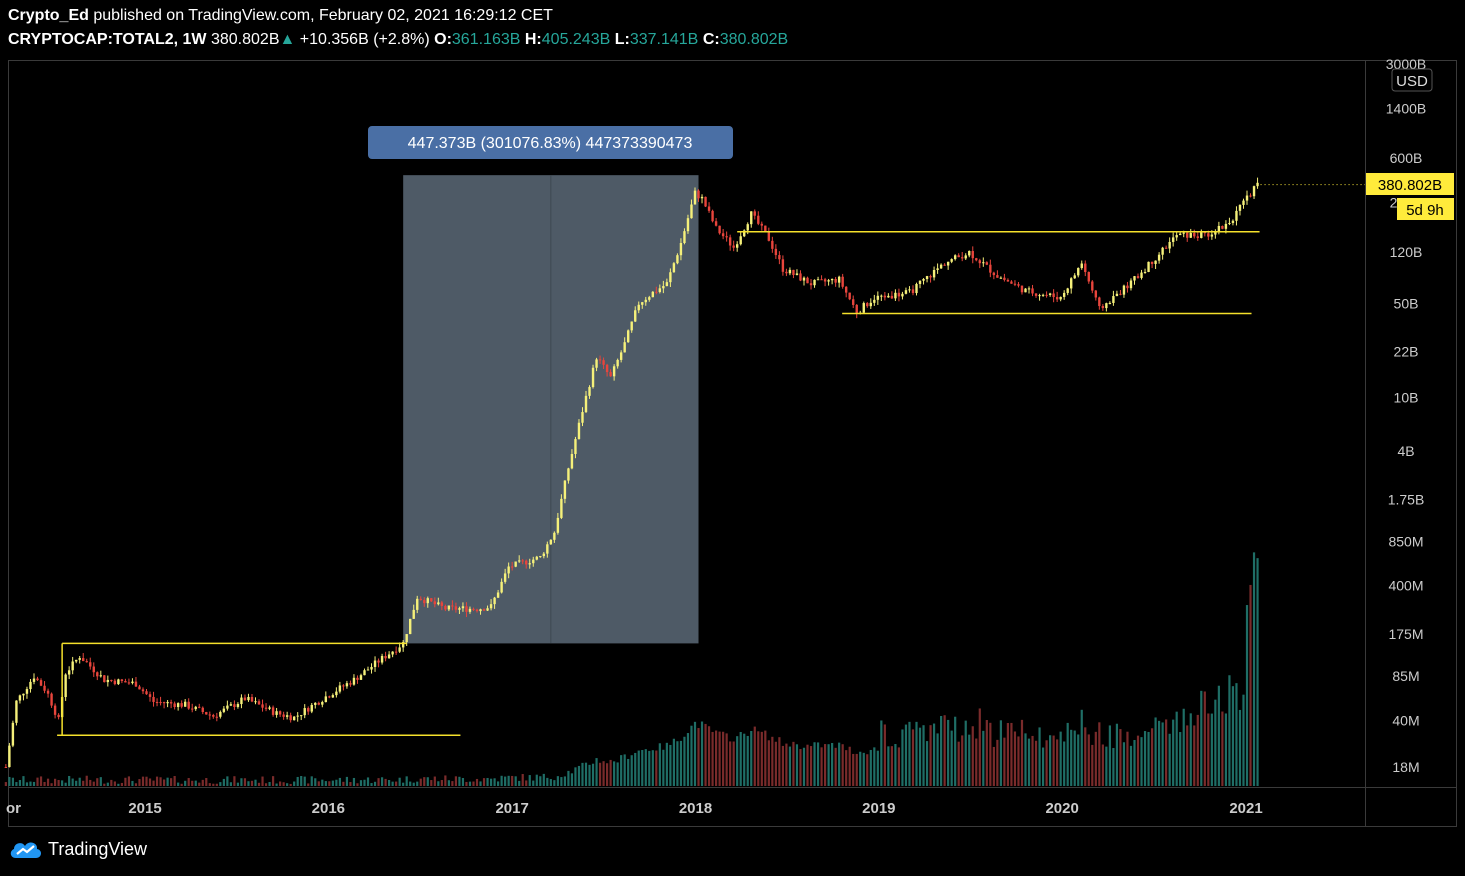 The width and height of the screenshot is (1465, 876). I want to click on measure-label-bg, so click(550, 142).